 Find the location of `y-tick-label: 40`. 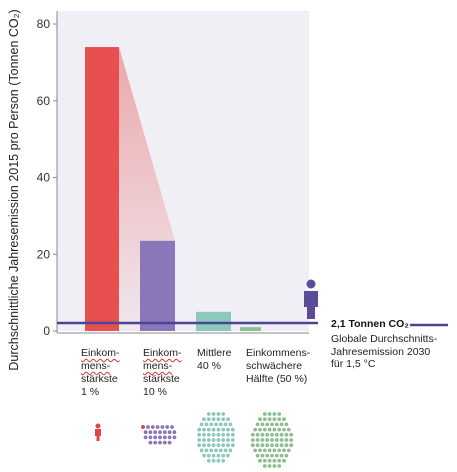

y-tick-label: 40 is located at coordinates (44, 178).